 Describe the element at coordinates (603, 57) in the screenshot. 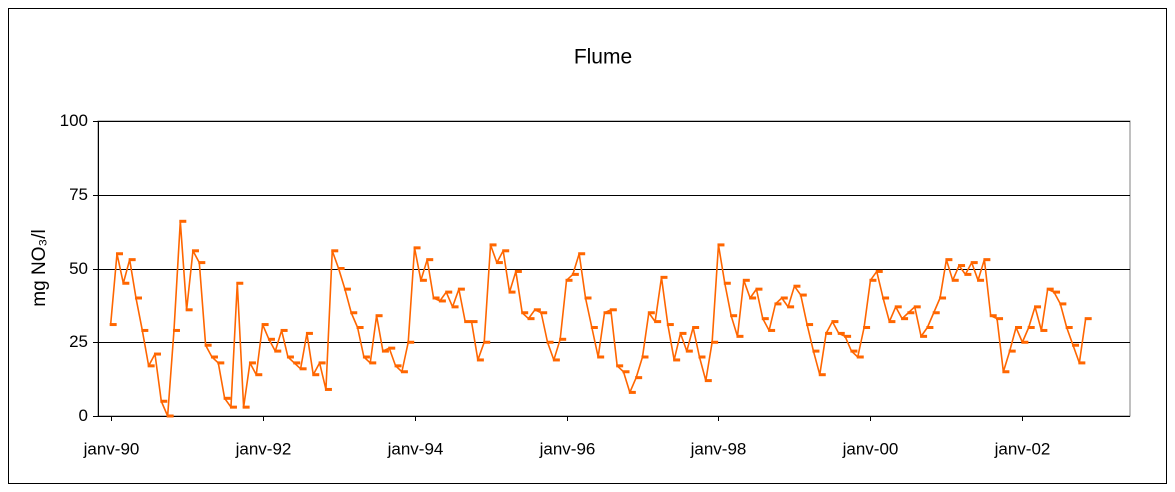

I see `chart-title: Flume` at that location.